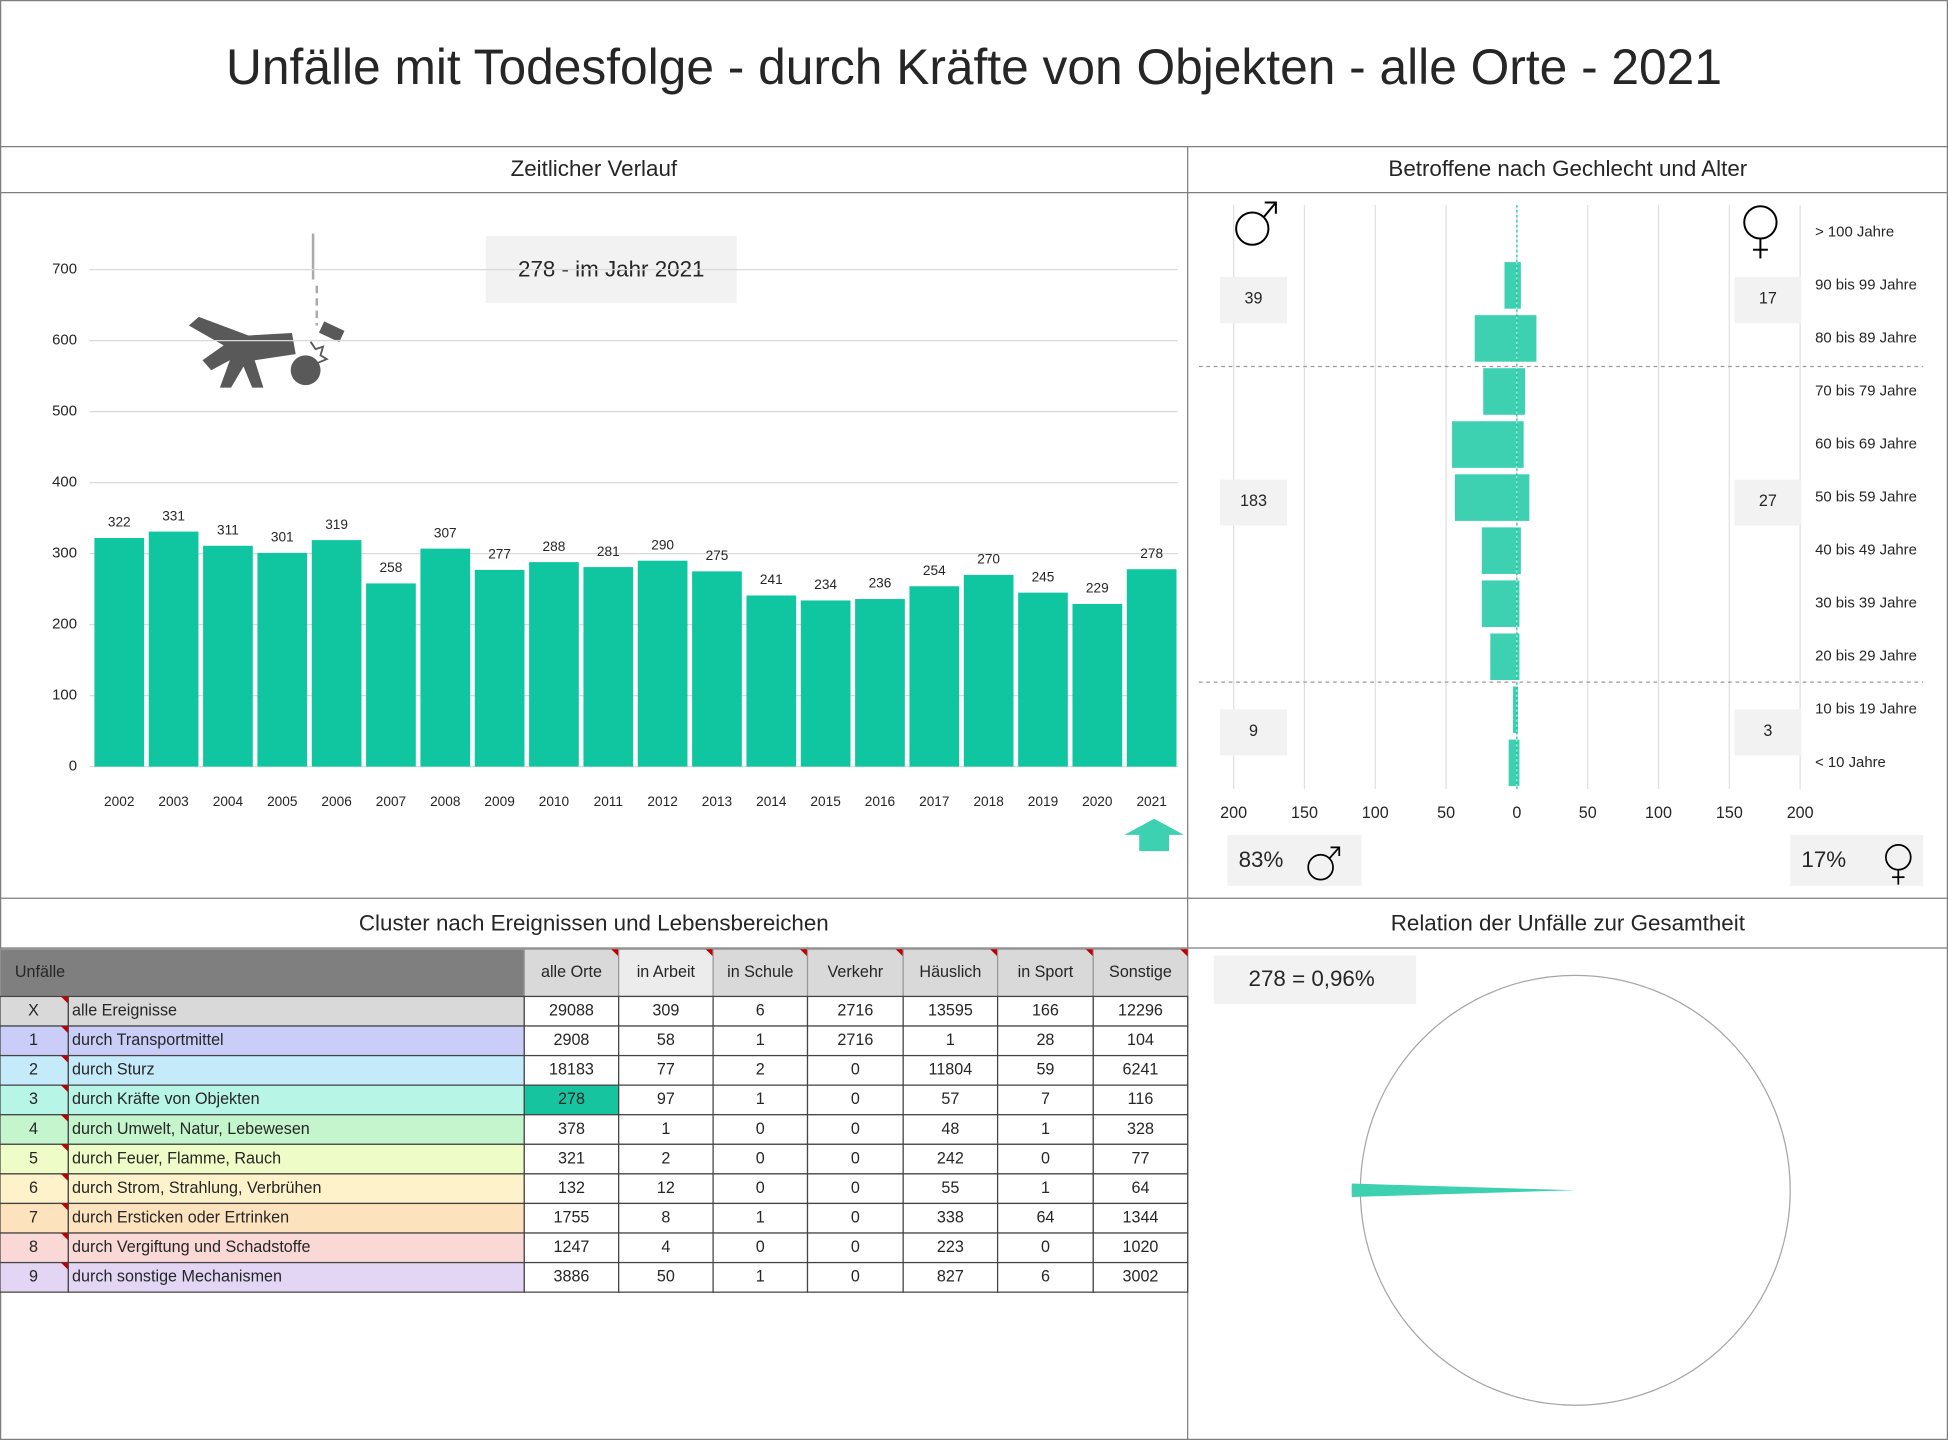  I want to click on current-year-arrow, so click(1154, 835).